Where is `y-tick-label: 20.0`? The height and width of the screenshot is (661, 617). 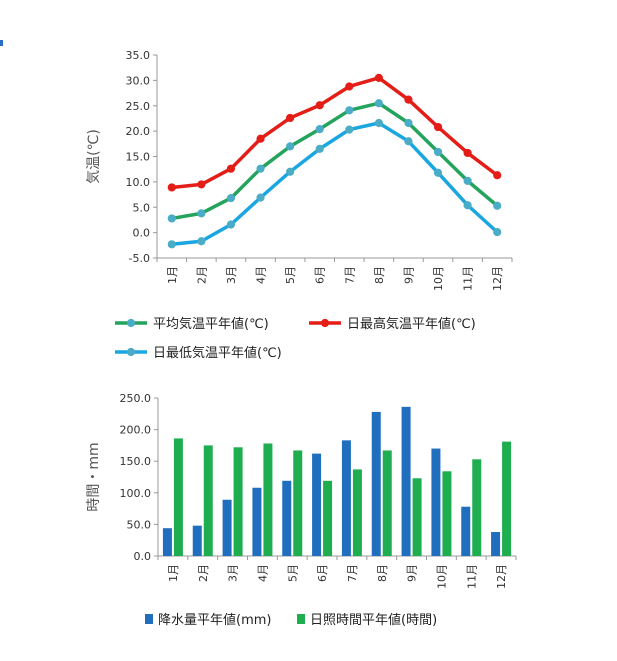 y-tick-label: 20.0 is located at coordinates (138, 131).